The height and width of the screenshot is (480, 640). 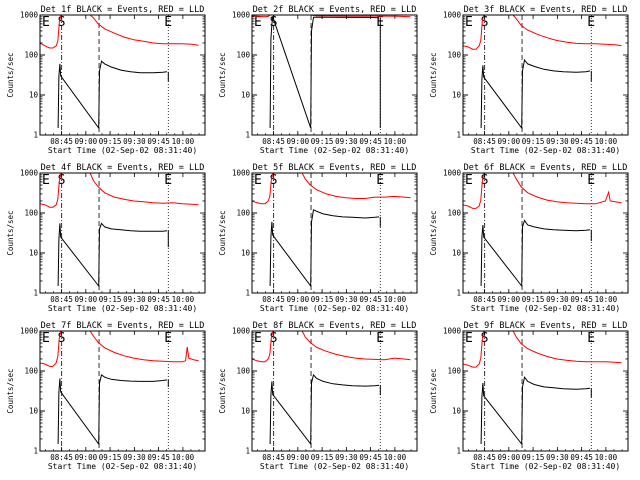 I want to click on panel-title: Det 6f BLACK = Events, RED = LLD, so click(x=546, y=168).